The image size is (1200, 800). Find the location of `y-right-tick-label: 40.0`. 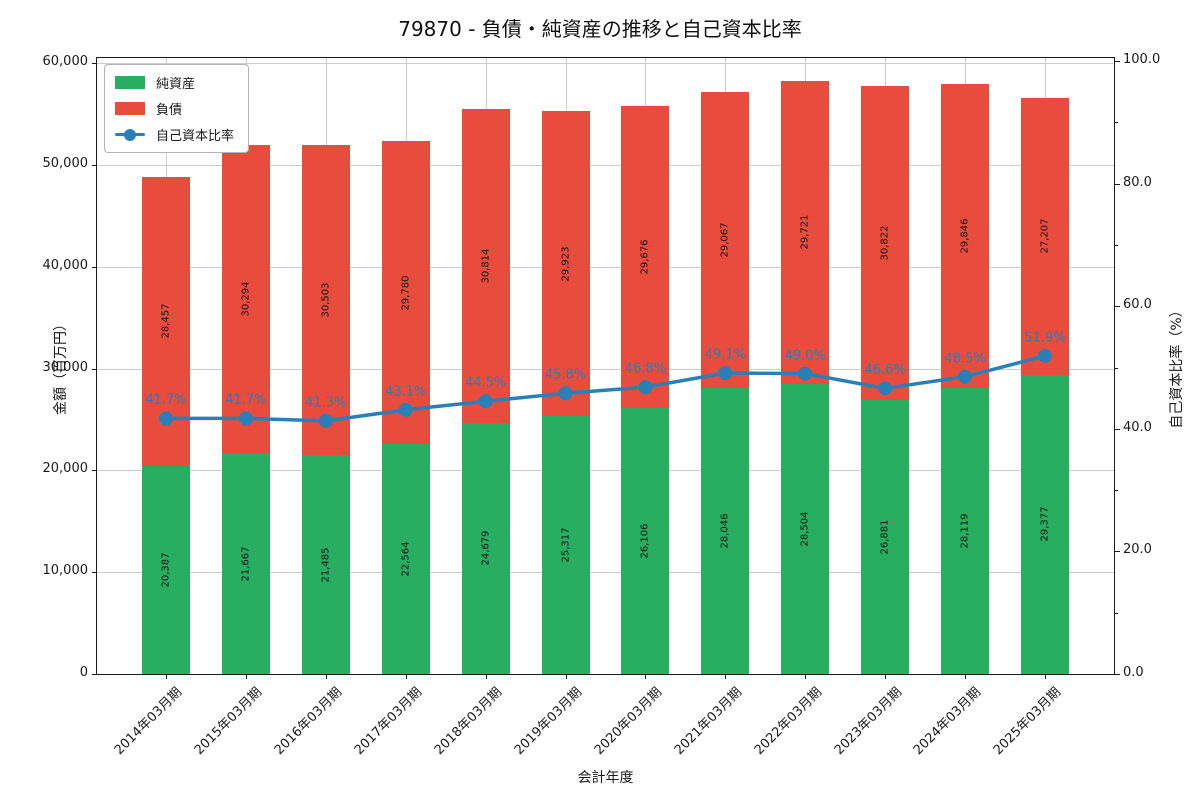

y-right-tick-label: 40.0 is located at coordinates (1137, 427).